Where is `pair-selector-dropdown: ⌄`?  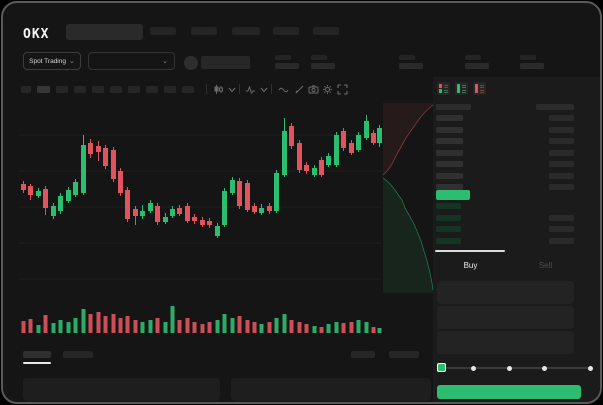 pair-selector-dropdown: ⌄ is located at coordinates (131, 61).